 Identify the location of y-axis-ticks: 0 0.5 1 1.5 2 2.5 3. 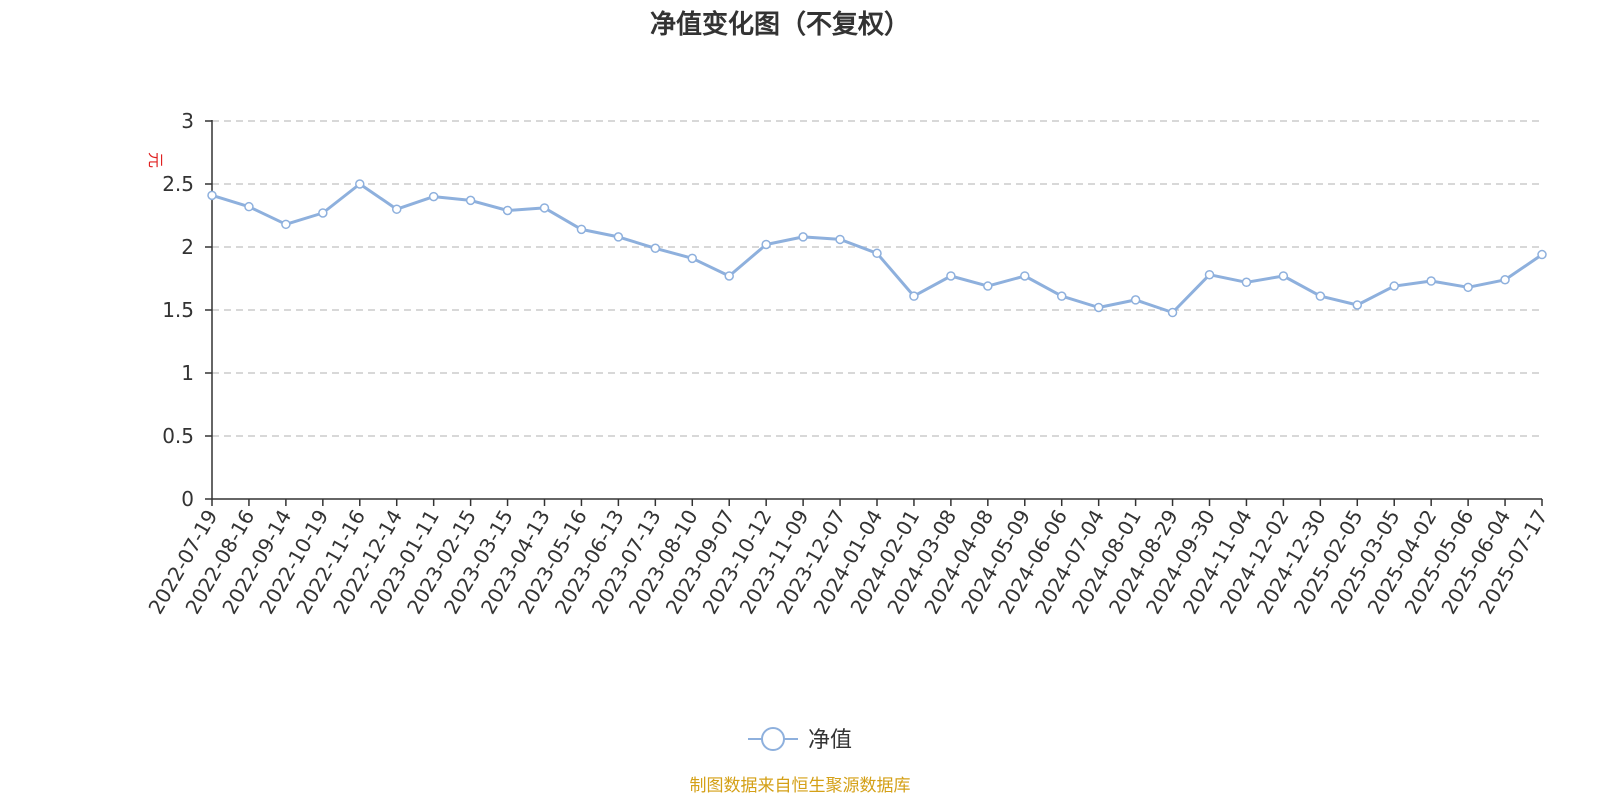
(187, 310).